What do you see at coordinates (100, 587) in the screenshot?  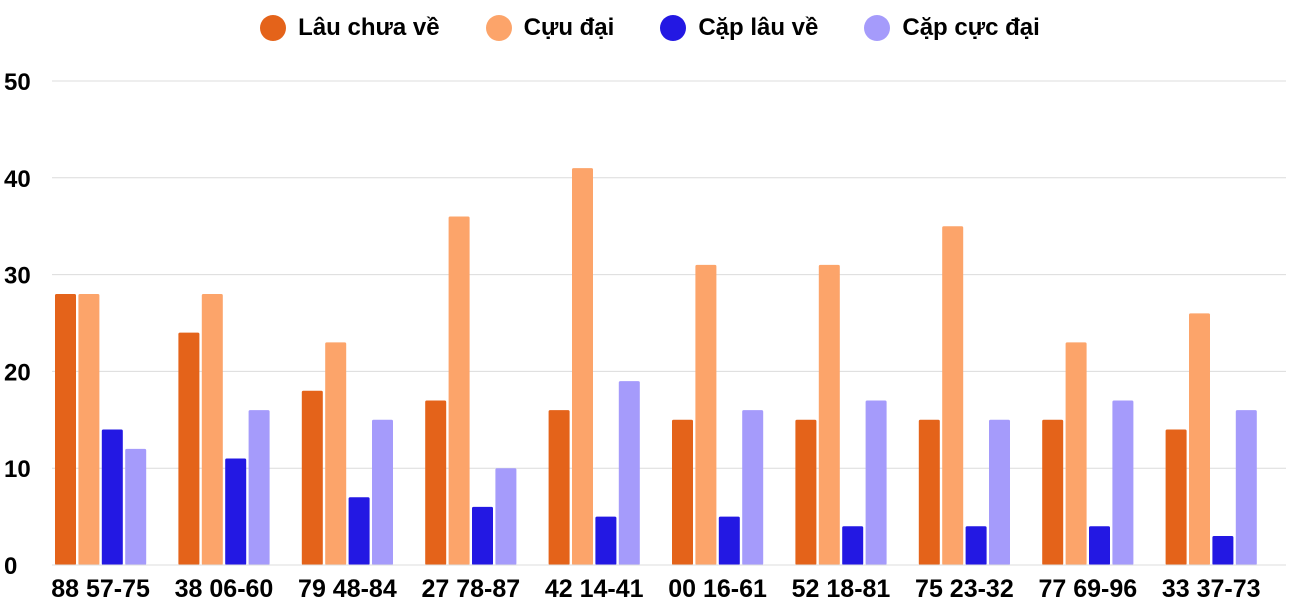 I see `x-tick-label-1: 88 57-75` at bounding box center [100, 587].